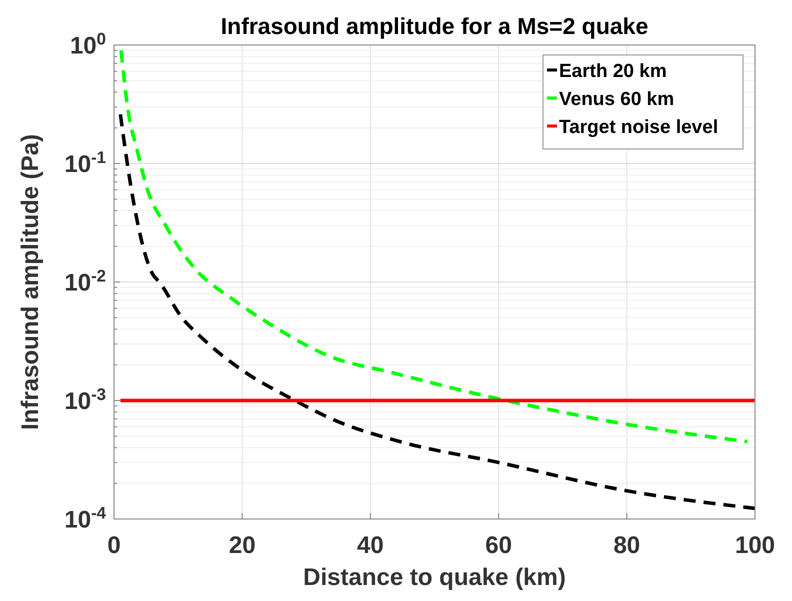 This screenshot has height=601, width=792. I want to click on x-tick-label: 60, so click(498, 545).